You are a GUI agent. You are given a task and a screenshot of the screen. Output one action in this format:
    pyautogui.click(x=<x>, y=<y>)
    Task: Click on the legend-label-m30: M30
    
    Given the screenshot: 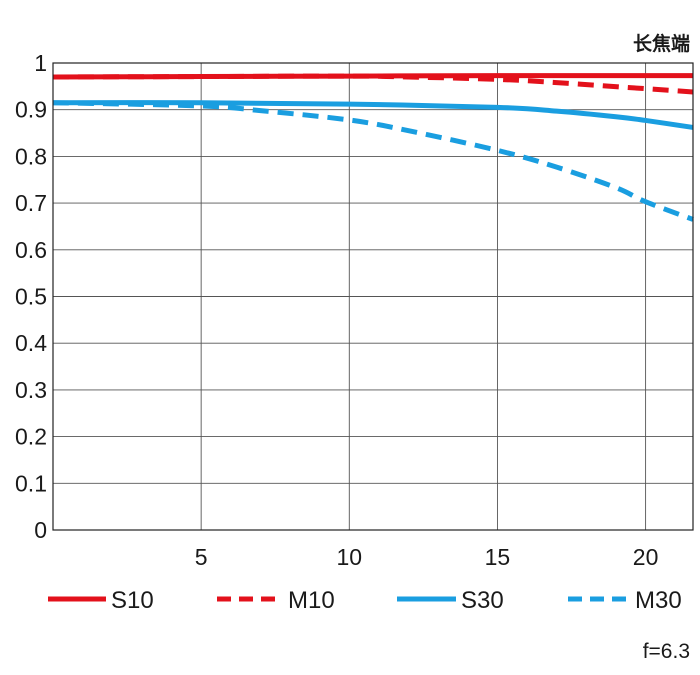 What is the action you would take?
    pyautogui.click(x=658, y=600)
    